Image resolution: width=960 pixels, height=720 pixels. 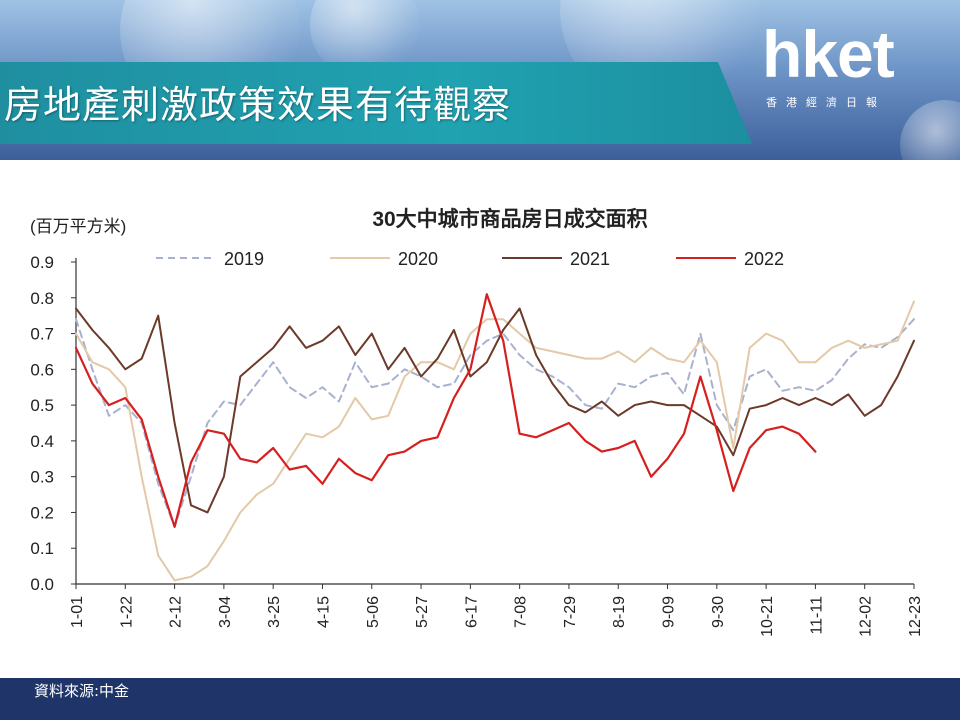 I want to click on title-banner, so click(x=376, y=103).